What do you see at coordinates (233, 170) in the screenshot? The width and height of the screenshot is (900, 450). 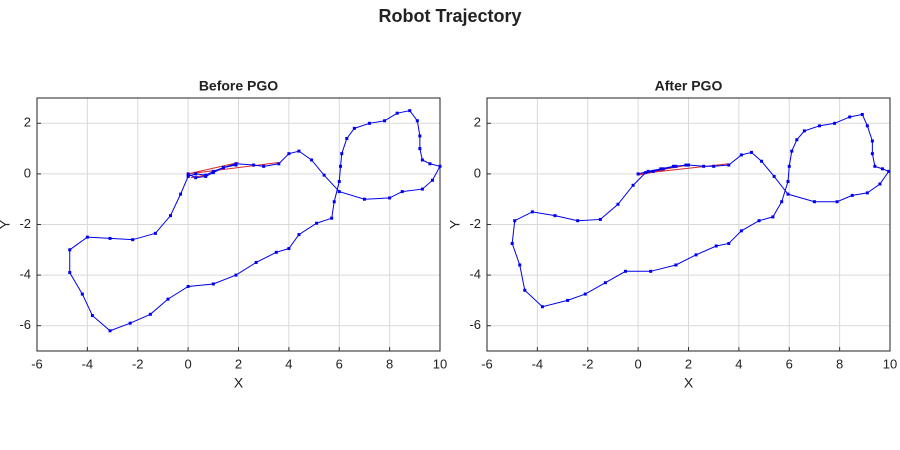 I see `trajectory-line` at bounding box center [233, 170].